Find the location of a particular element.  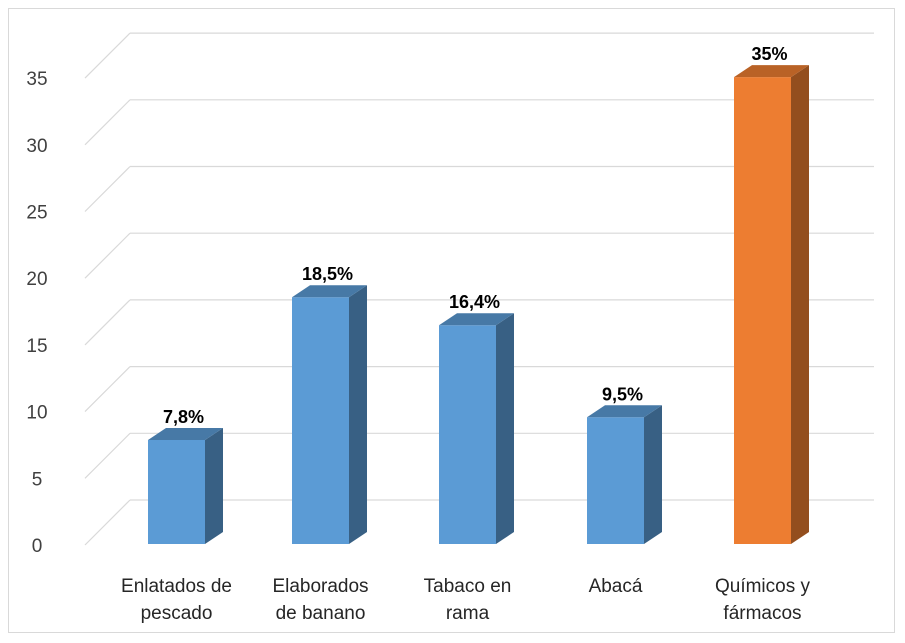

category-label: Elaborados de banano is located at coordinates (320, 600).